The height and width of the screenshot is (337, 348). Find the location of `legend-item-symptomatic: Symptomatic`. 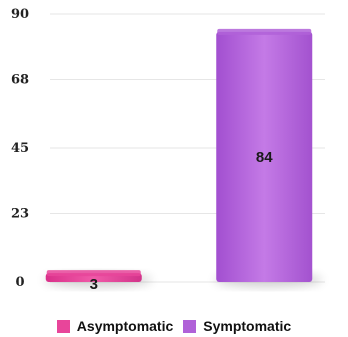

legend-item-symptomatic: Symptomatic is located at coordinates (237, 326).